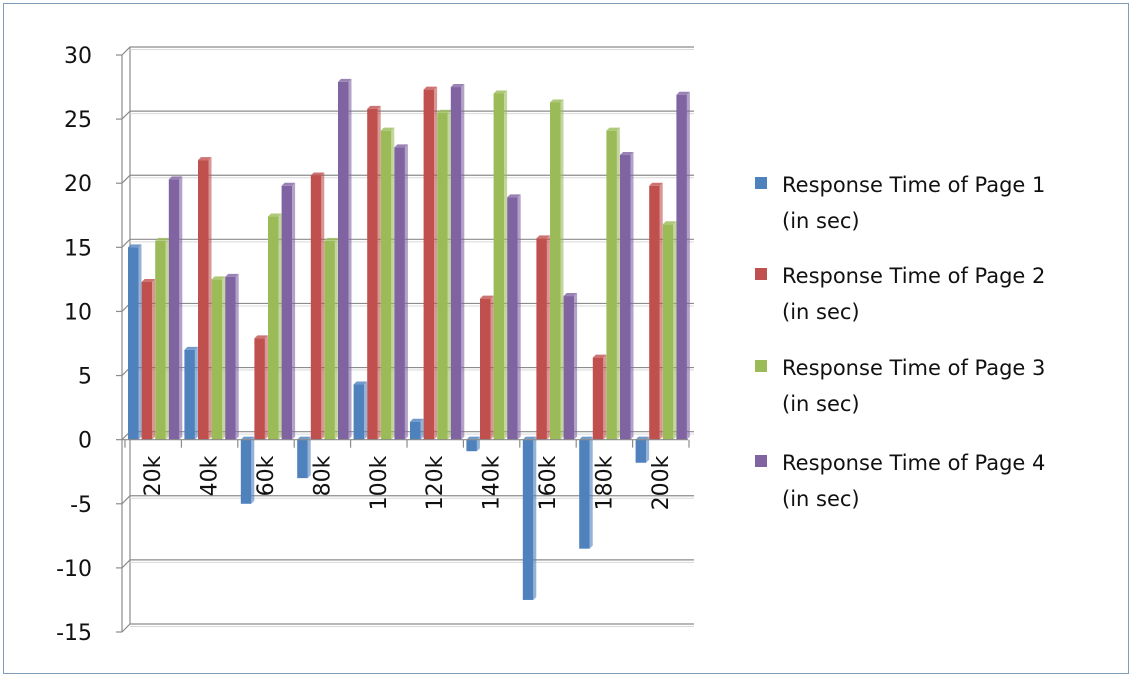 The image size is (1134, 679). What do you see at coordinates (913, 185) in the screenshot?
I see `legend-label-series-1: Response Time of Page 1` at bounding box center [913, 185].